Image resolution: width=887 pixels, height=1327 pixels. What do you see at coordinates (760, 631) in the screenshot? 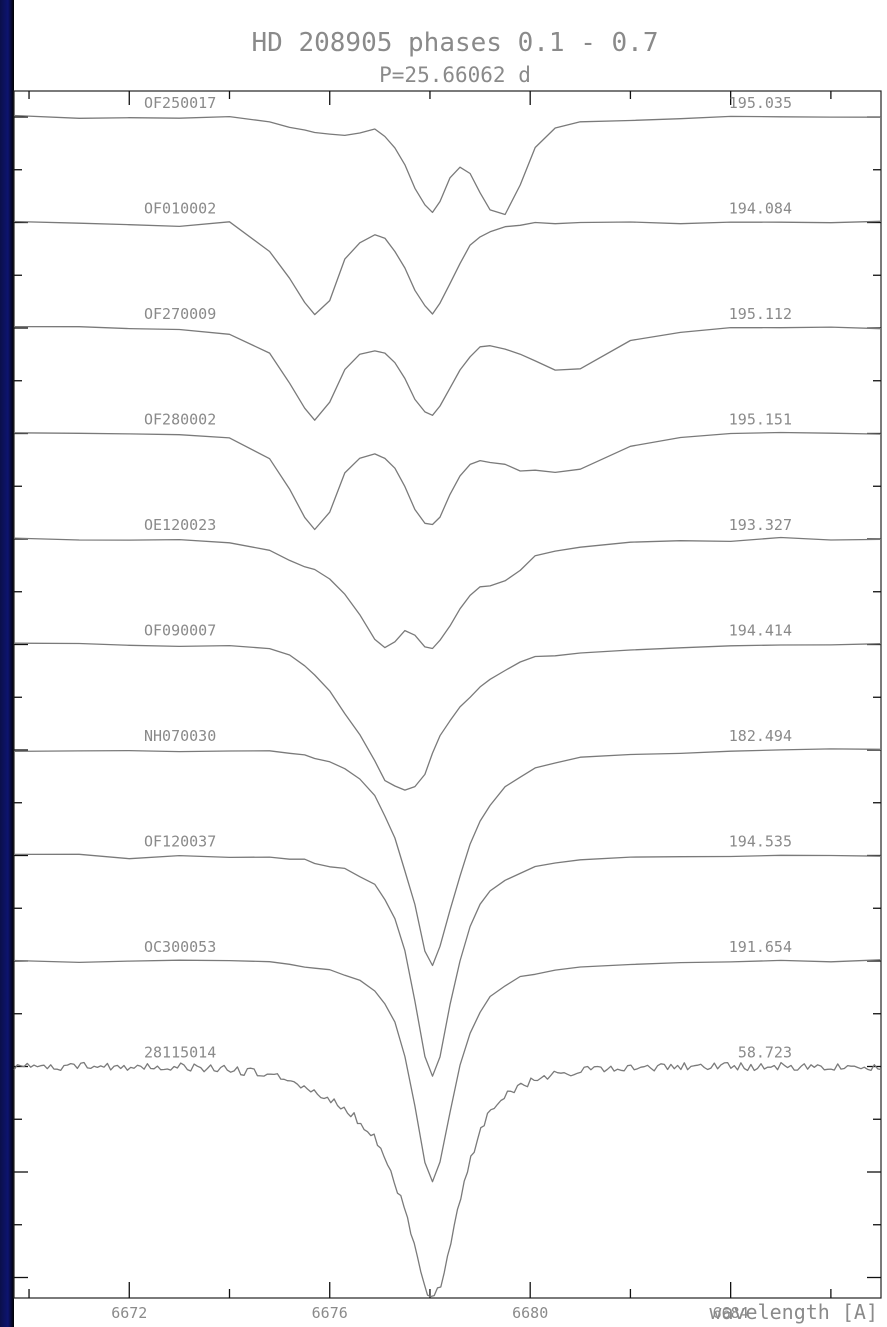
I see `spectrum-value: 194.414` at bounding box center [760, 631].